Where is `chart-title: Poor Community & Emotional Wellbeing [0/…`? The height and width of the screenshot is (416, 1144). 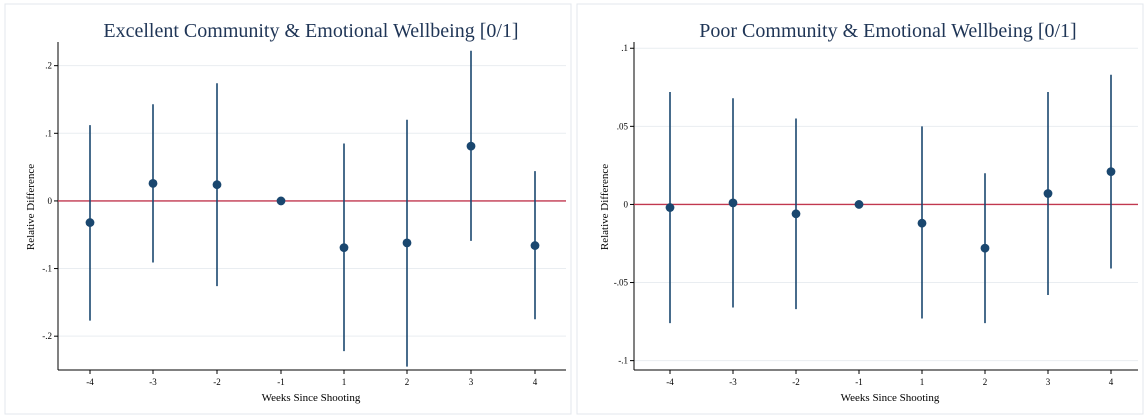
chart-title: Poor Community & Emotional Wellbeing [0/… is located at coordinates (887, 31).